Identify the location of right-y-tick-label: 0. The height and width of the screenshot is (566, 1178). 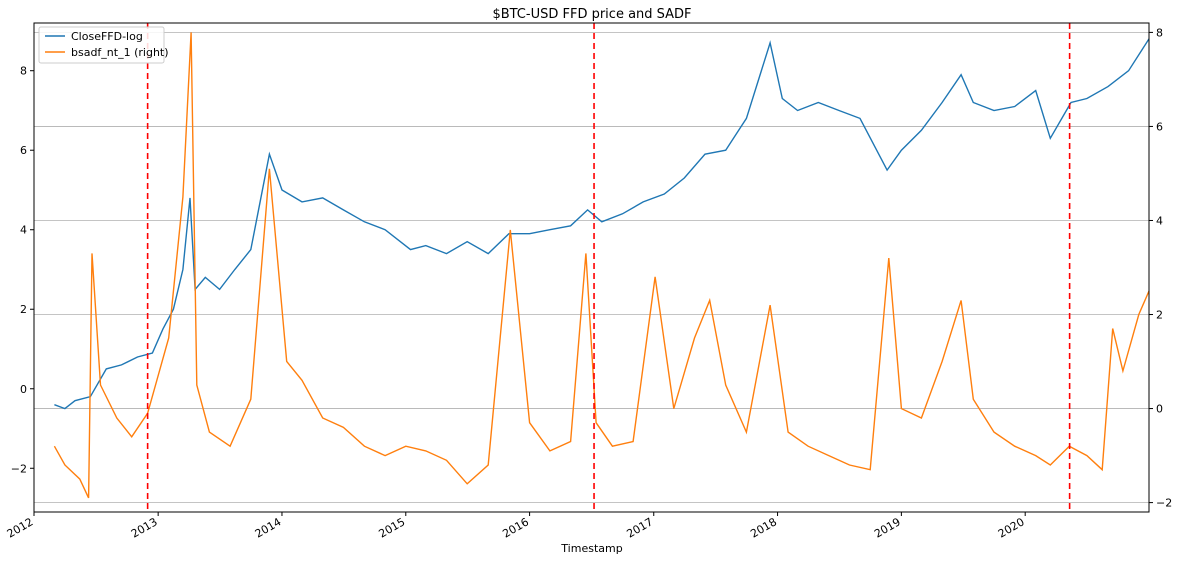
(1159, 409).